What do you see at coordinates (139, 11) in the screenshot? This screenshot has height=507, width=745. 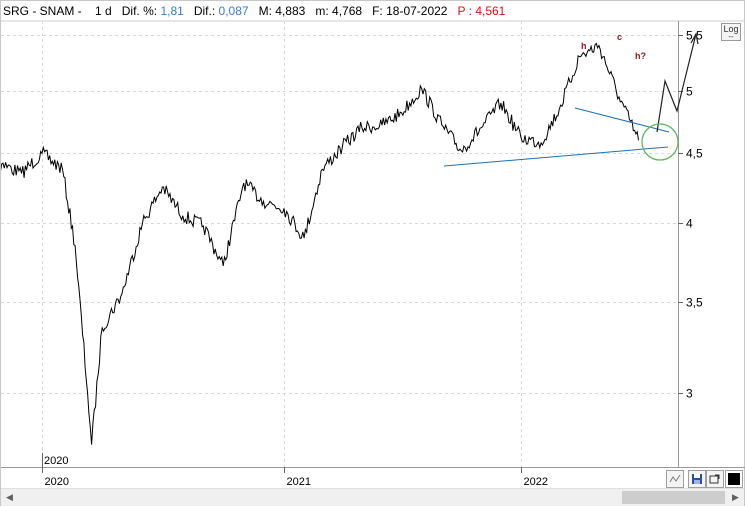 I see `dif-pct-label: Dif. %:` at bounding box center [139, 11].